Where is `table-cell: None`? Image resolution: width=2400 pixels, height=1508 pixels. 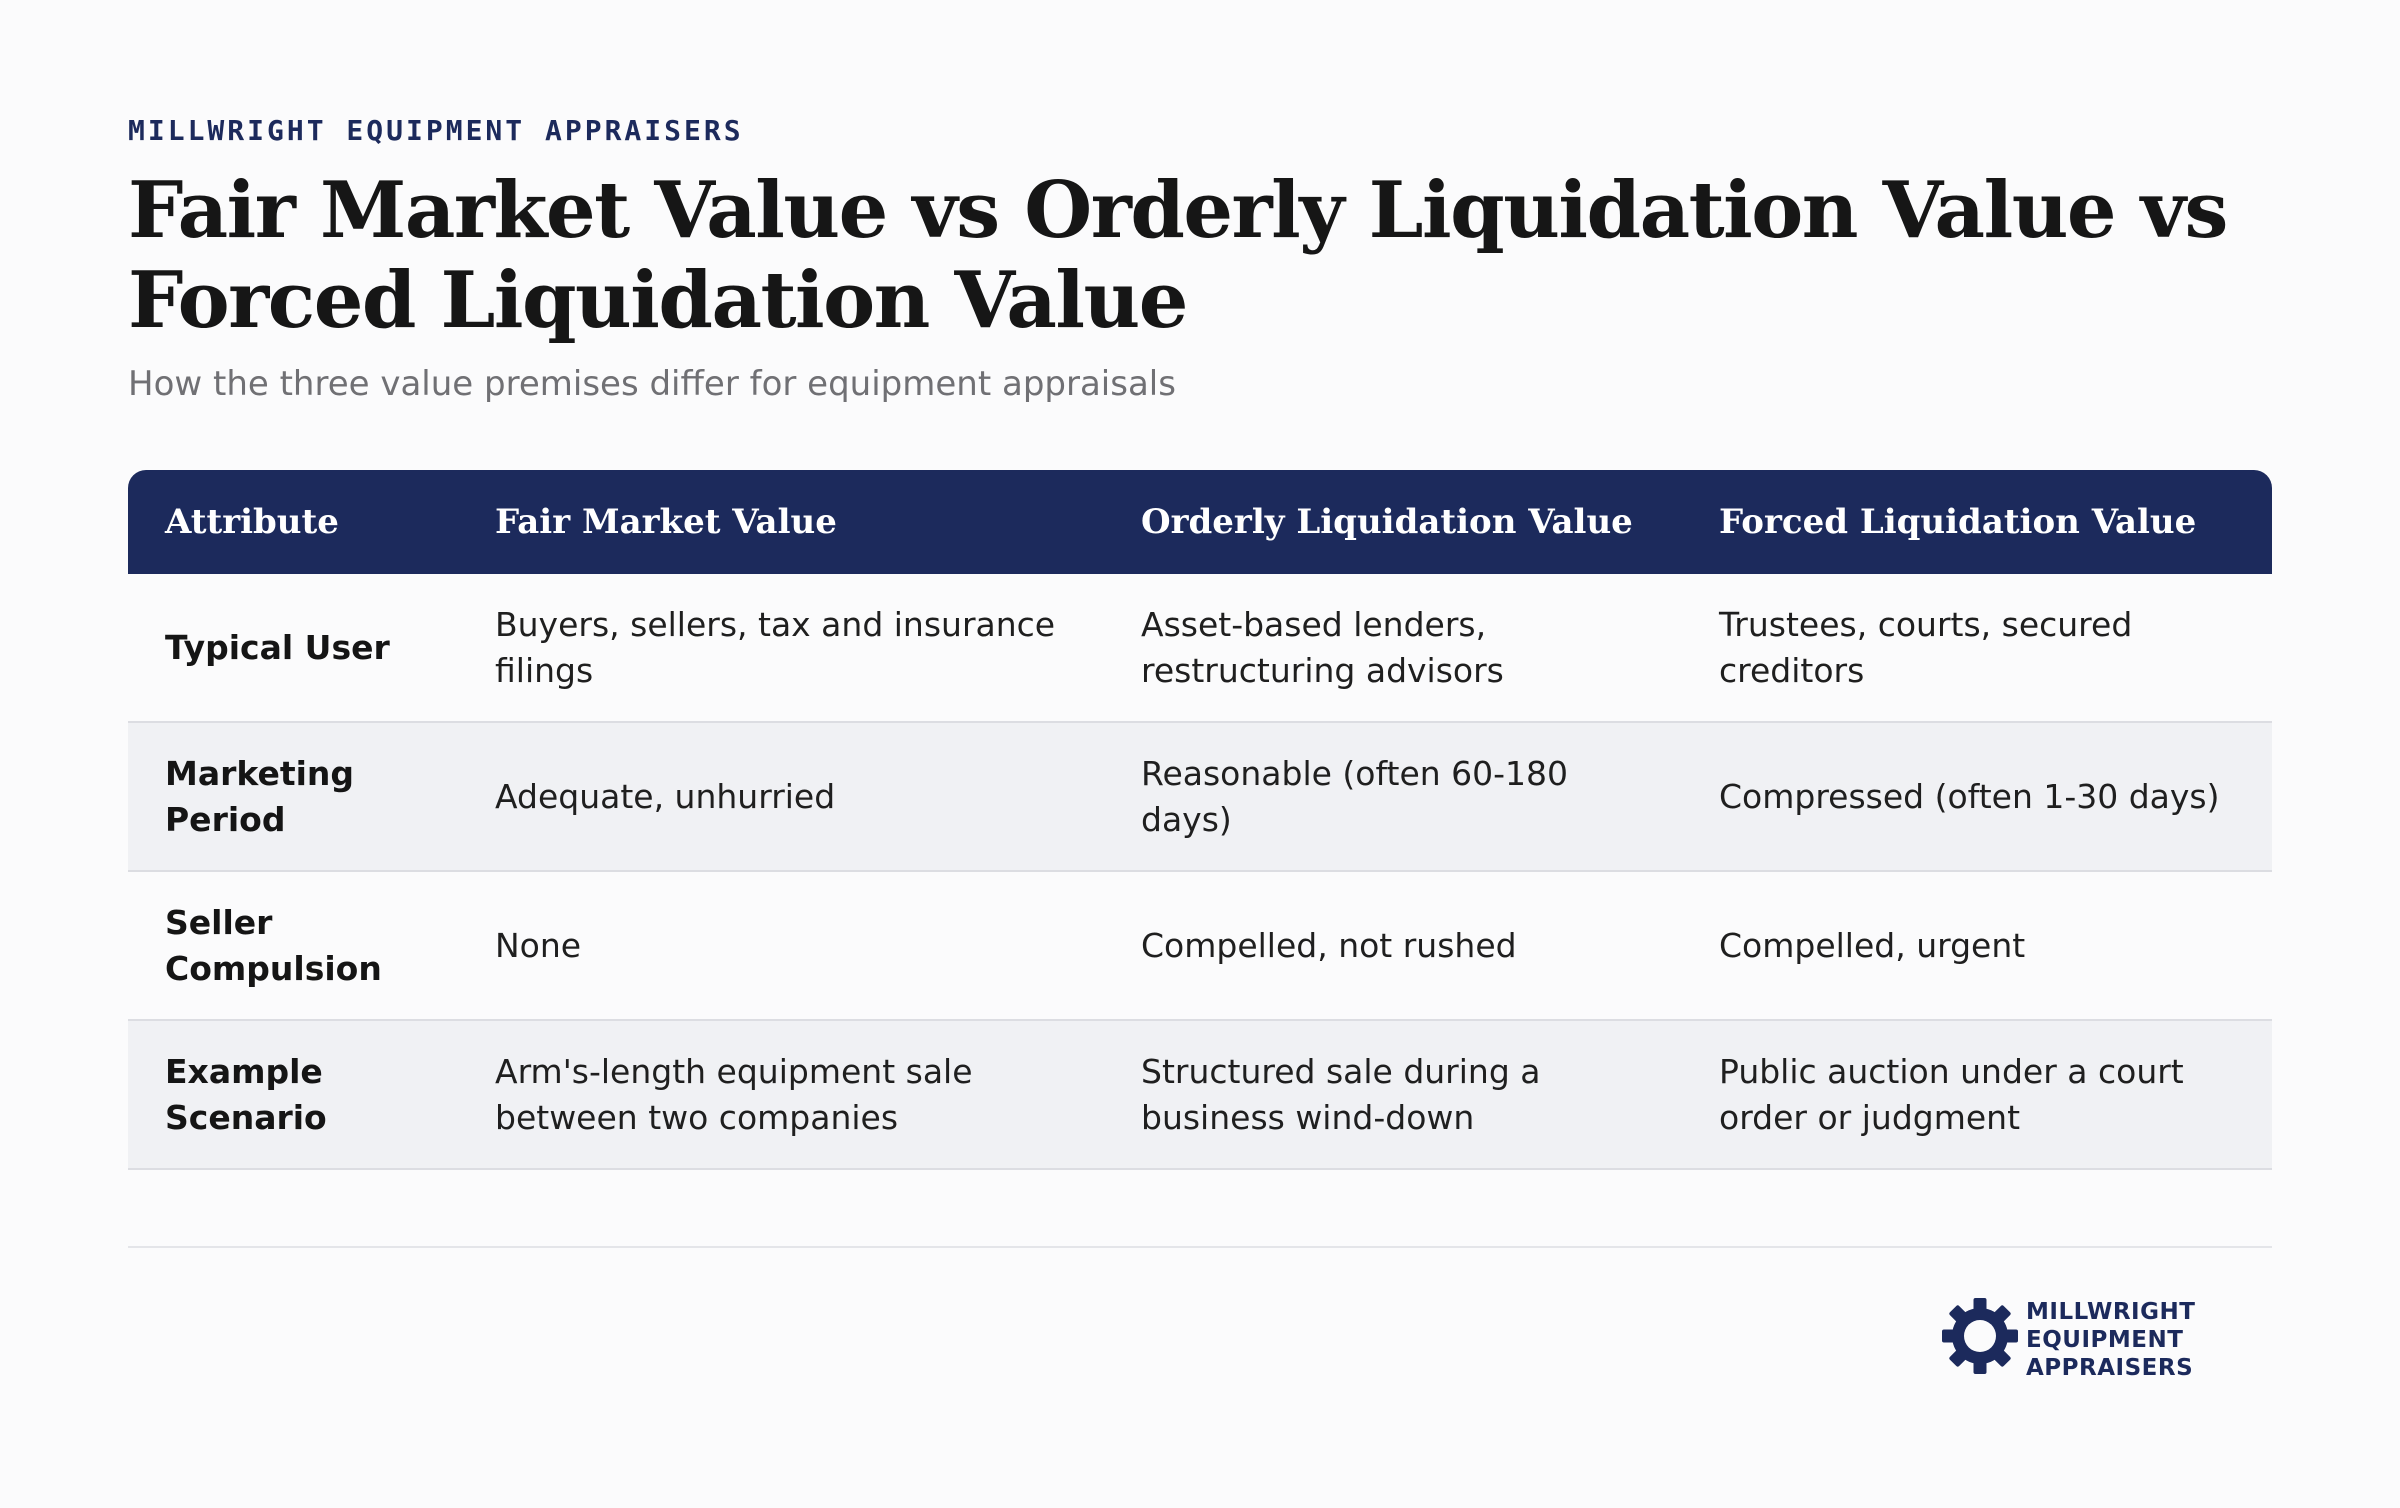 table-cell: None is located at coordinates (538, 945).